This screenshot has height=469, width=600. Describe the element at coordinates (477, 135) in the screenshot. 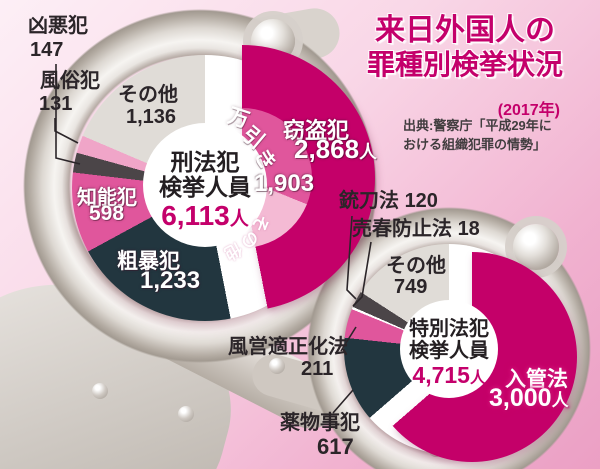

I see `source-citation: 出典:警察庁「平成29年に おける組織犯罪の情勢」` at that location.